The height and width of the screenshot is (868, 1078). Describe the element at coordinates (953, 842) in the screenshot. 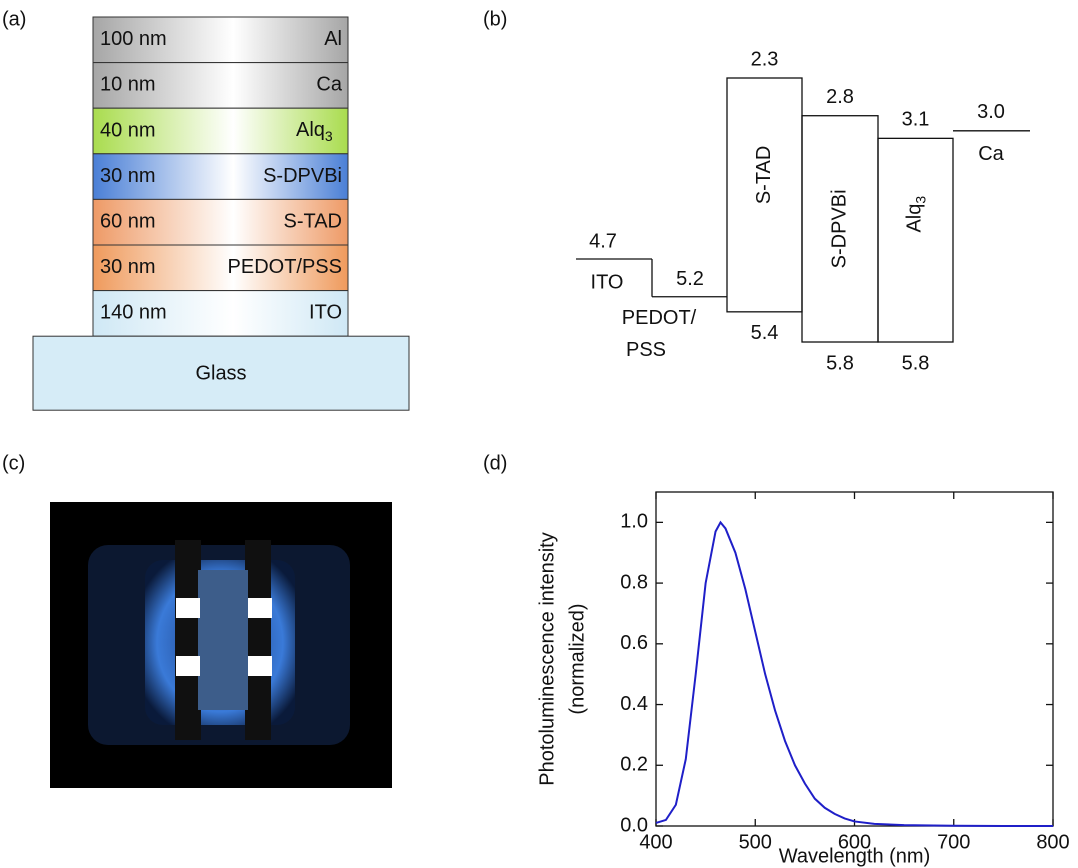

I see `x-tick-label: 700` at that location.